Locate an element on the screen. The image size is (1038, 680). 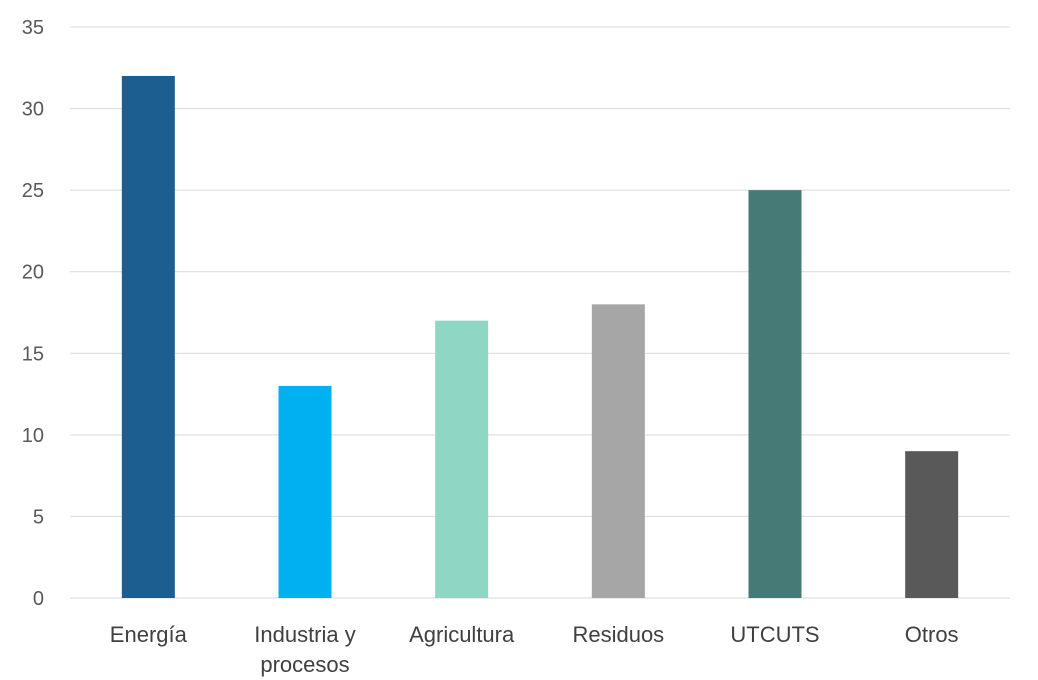
x-category-label: Residuos is located at coordinates (618, 634).